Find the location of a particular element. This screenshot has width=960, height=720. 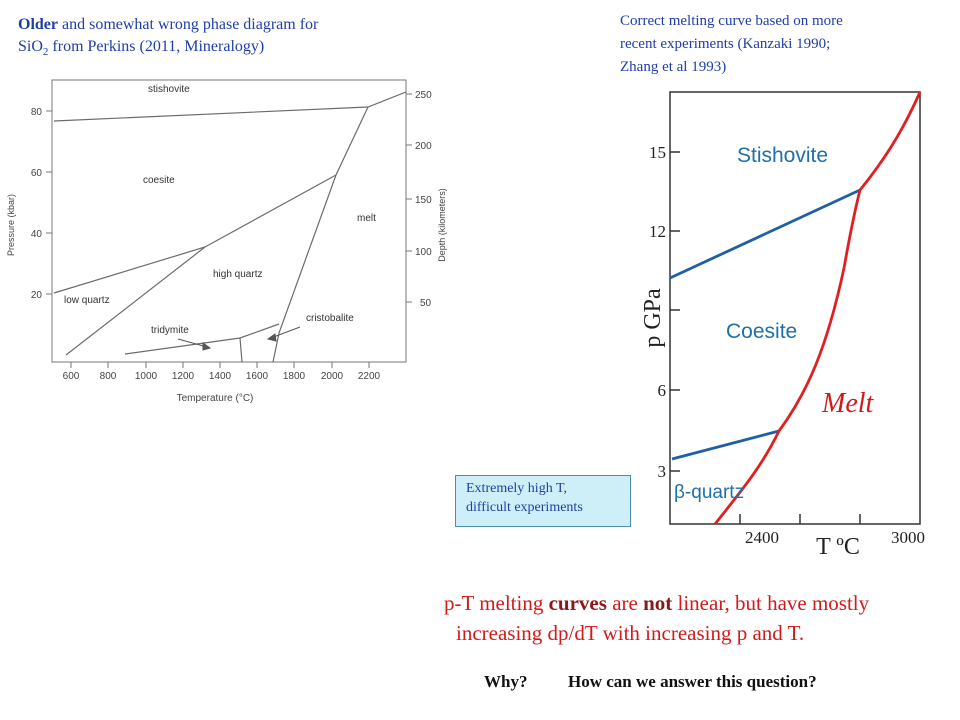

right-label-coesite: Coesite is located at coordinates (761, 331).